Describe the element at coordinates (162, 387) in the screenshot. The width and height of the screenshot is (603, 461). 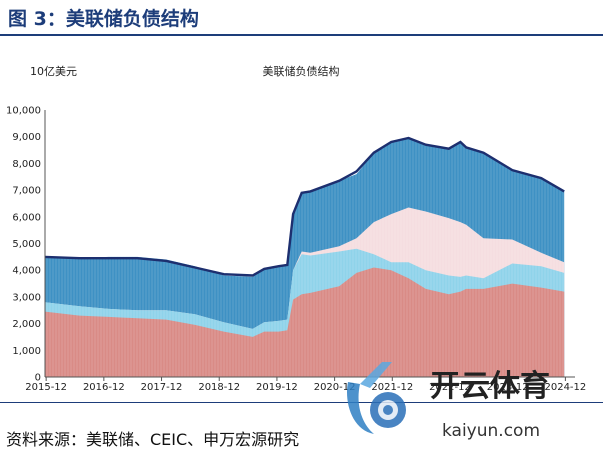
I see `x-tick-label: 2017-12` at that location.